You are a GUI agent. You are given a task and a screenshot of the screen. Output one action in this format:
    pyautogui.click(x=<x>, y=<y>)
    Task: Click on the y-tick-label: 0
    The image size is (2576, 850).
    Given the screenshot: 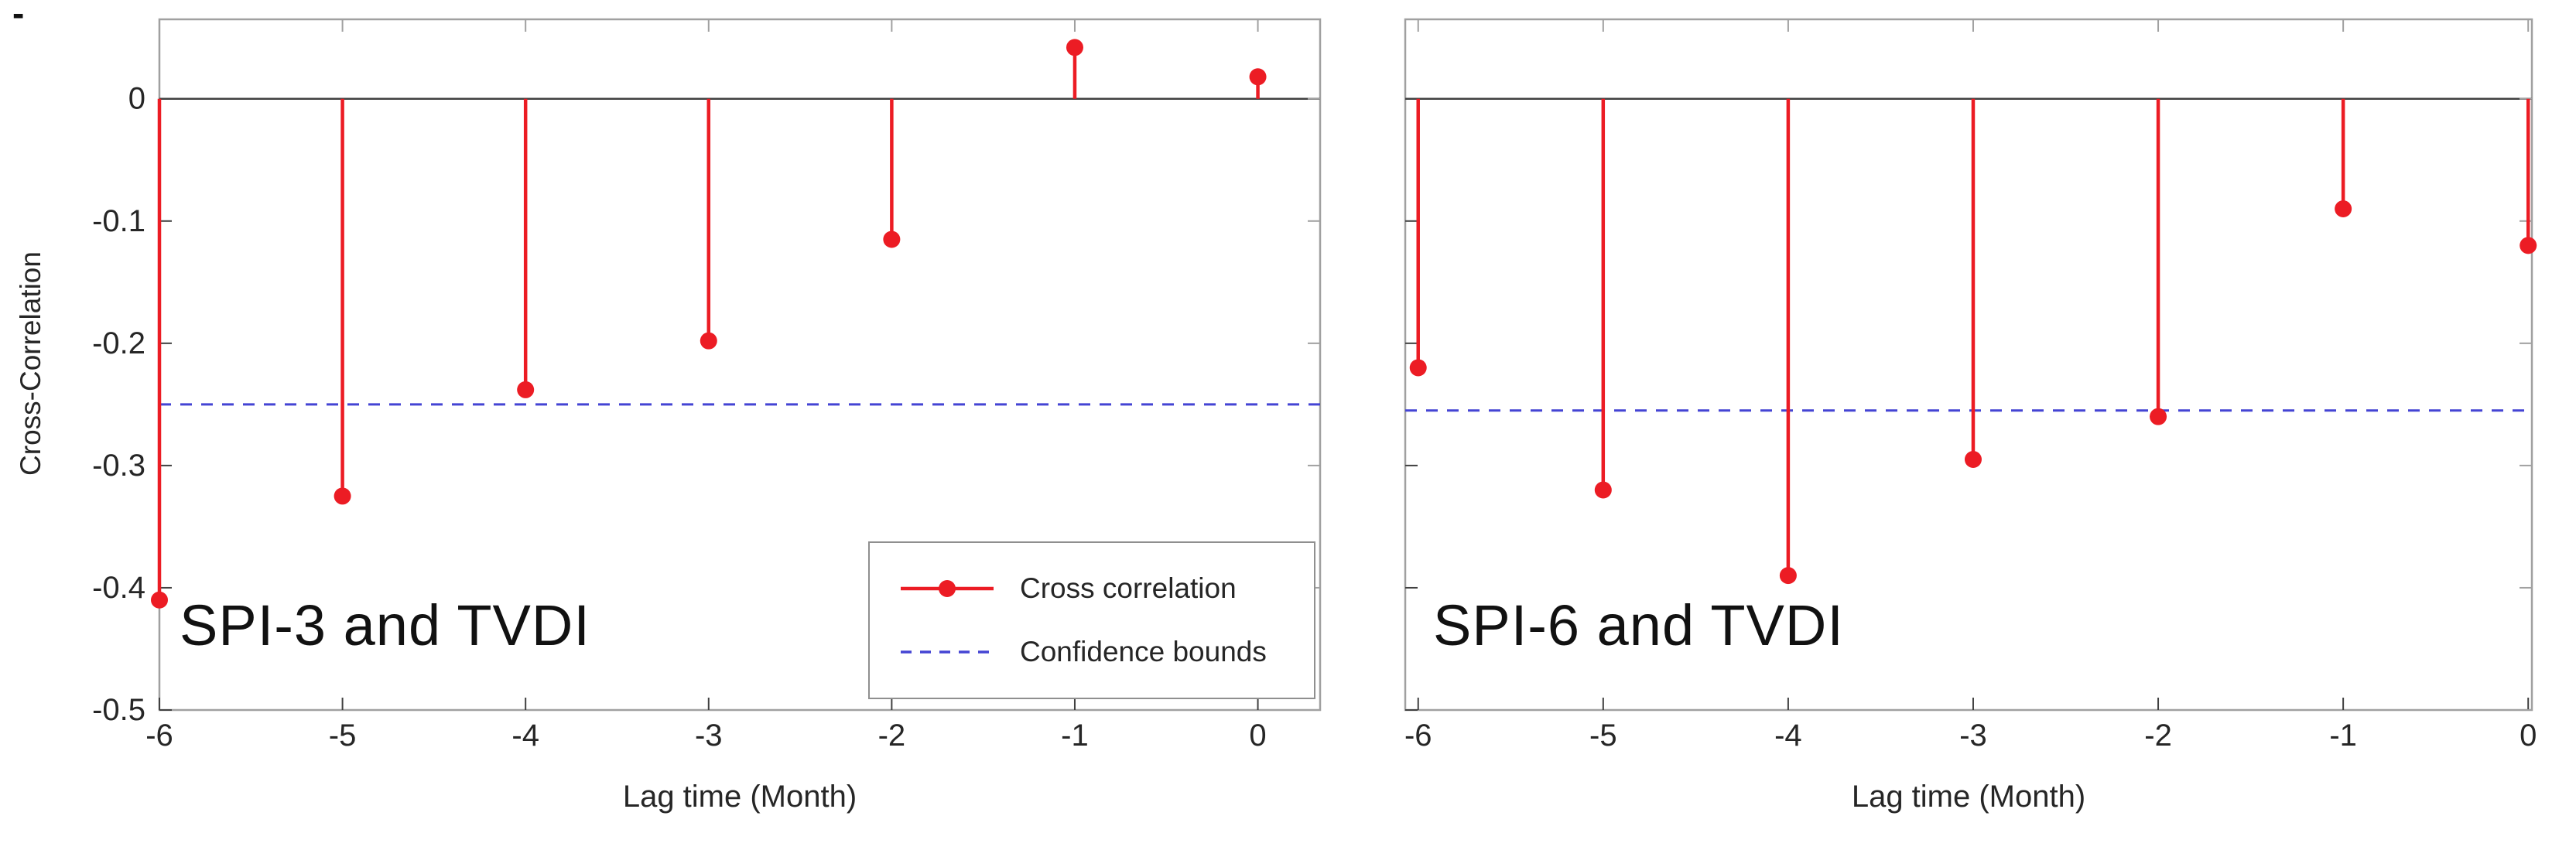 What is the action you would take?
    pyautogui.click(x=136, y=99)
    